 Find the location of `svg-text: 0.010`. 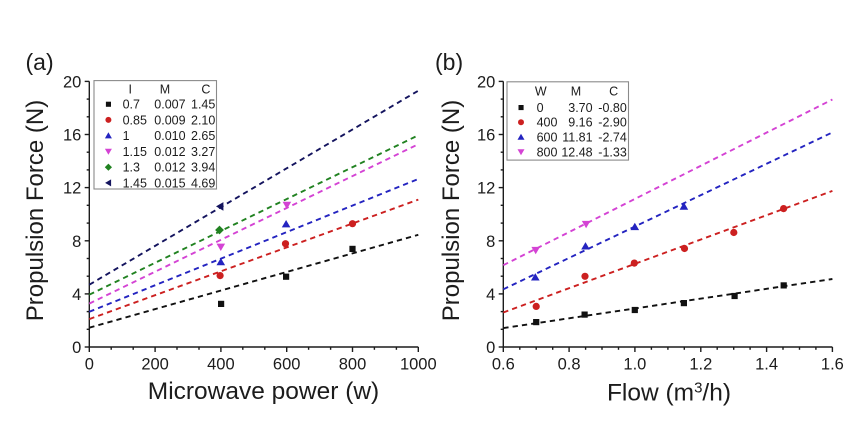

svg-text: 0.010 is located at coordinates (169, 136).